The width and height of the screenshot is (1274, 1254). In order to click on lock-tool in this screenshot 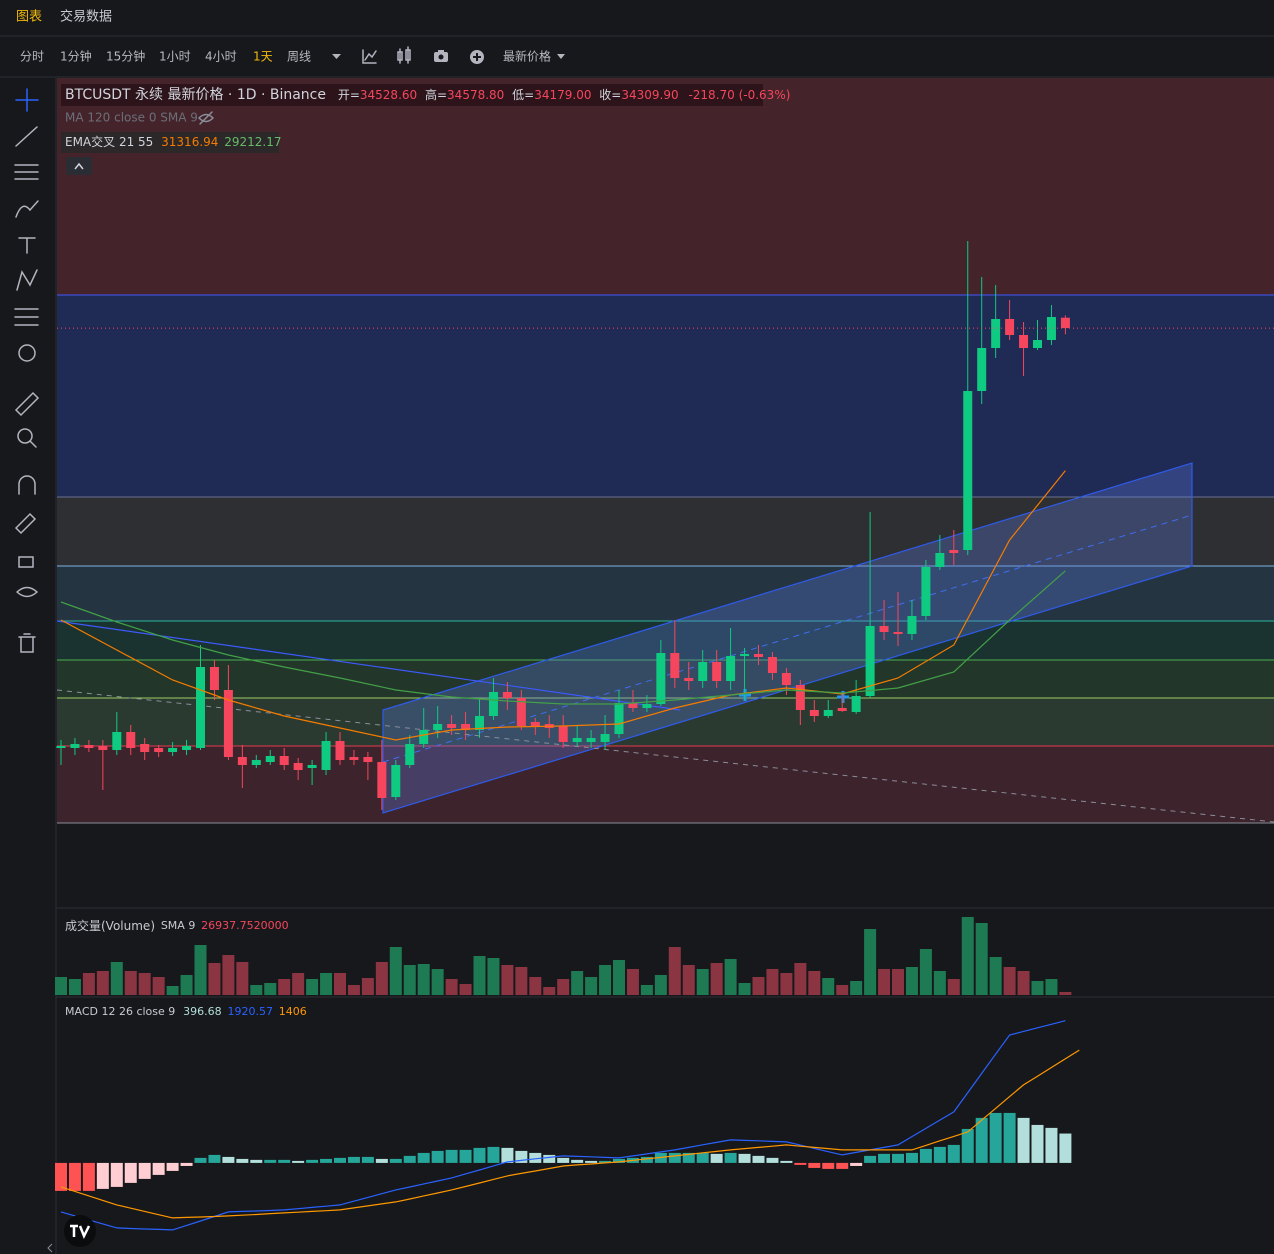, I will do `click(26, 562)`.